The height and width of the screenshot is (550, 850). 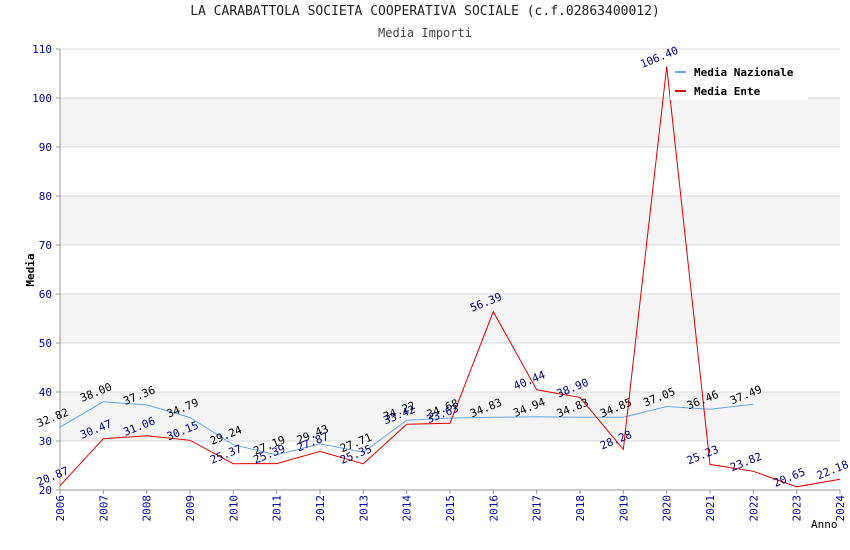 I want to click on y-axis-label: Media, so click(x=30, y=269).